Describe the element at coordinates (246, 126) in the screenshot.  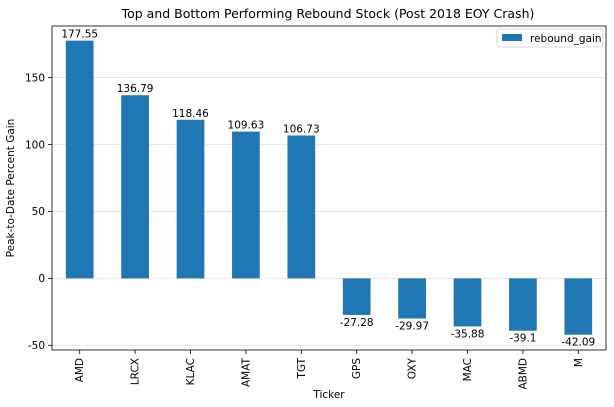
I see `data-label-amat: 109.63` at that location.